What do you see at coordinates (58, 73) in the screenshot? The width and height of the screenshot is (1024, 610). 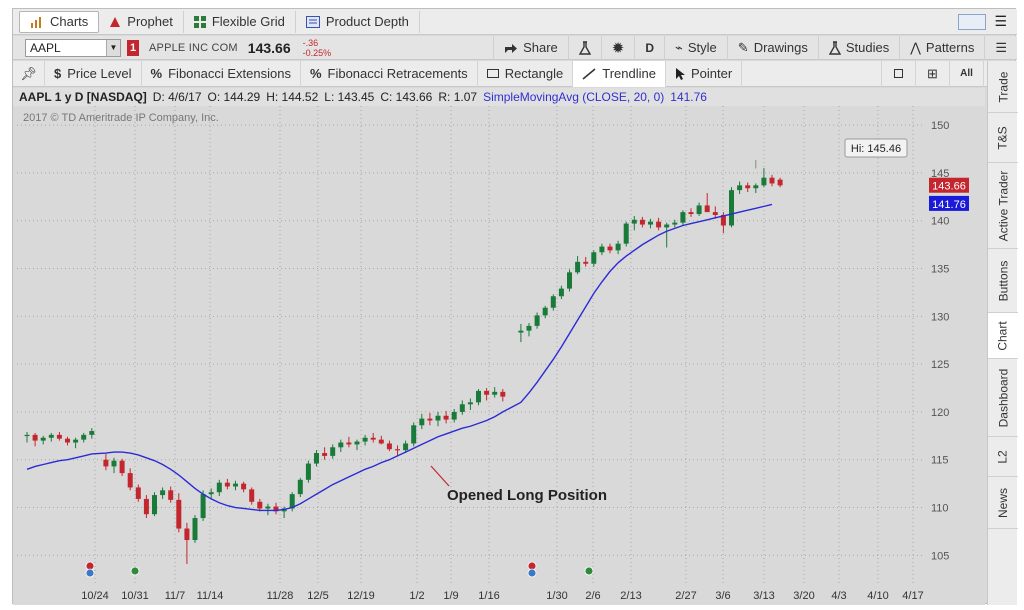 I see `dollar-icon: $` at bounding box center [58, 73].